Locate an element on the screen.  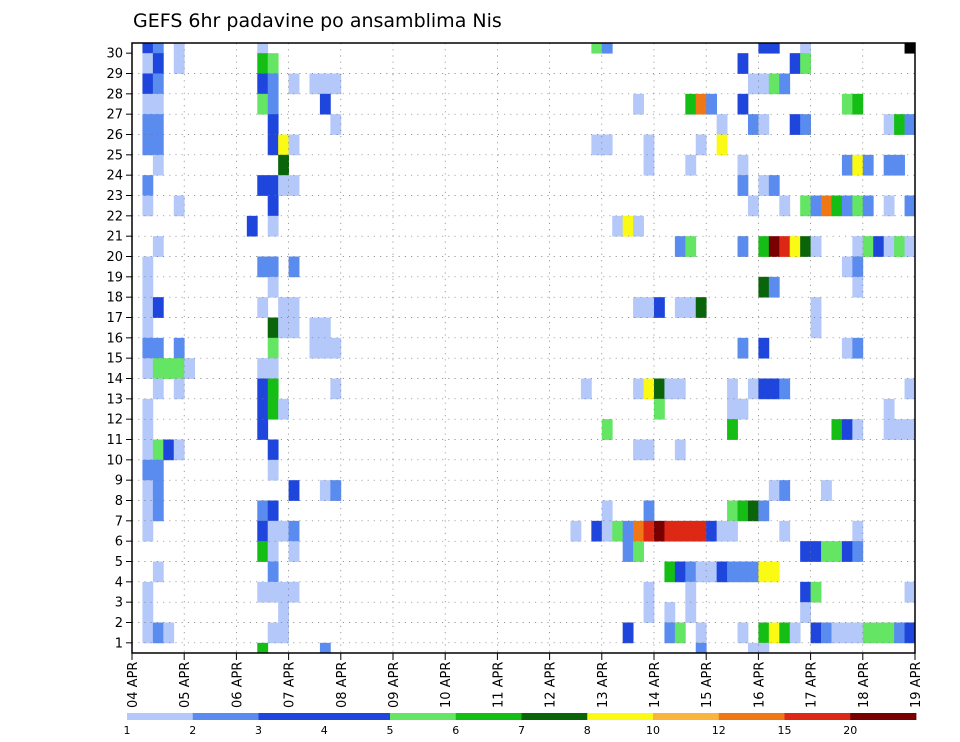
colorbar-label: 8 is located at coordinates (587, 730).